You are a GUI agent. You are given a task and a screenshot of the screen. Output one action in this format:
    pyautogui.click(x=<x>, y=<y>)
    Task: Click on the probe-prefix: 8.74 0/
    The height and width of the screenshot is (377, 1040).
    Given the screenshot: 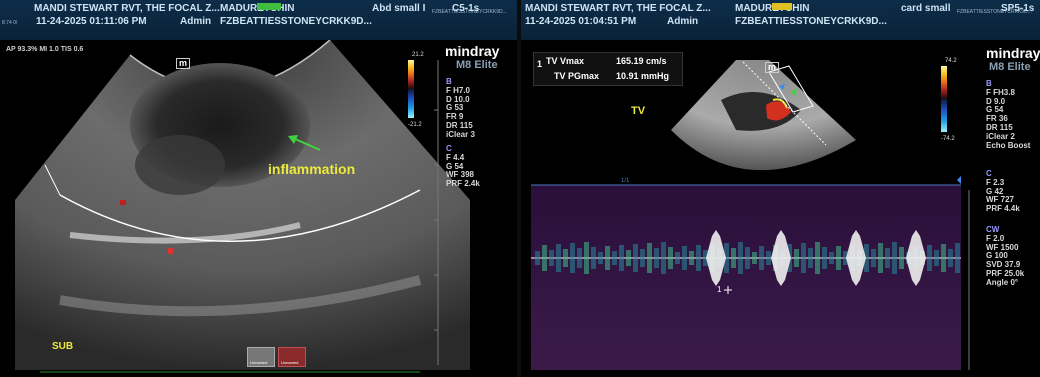 What is the action you would take?
    pyautogui.click(x=10, y=23)
    